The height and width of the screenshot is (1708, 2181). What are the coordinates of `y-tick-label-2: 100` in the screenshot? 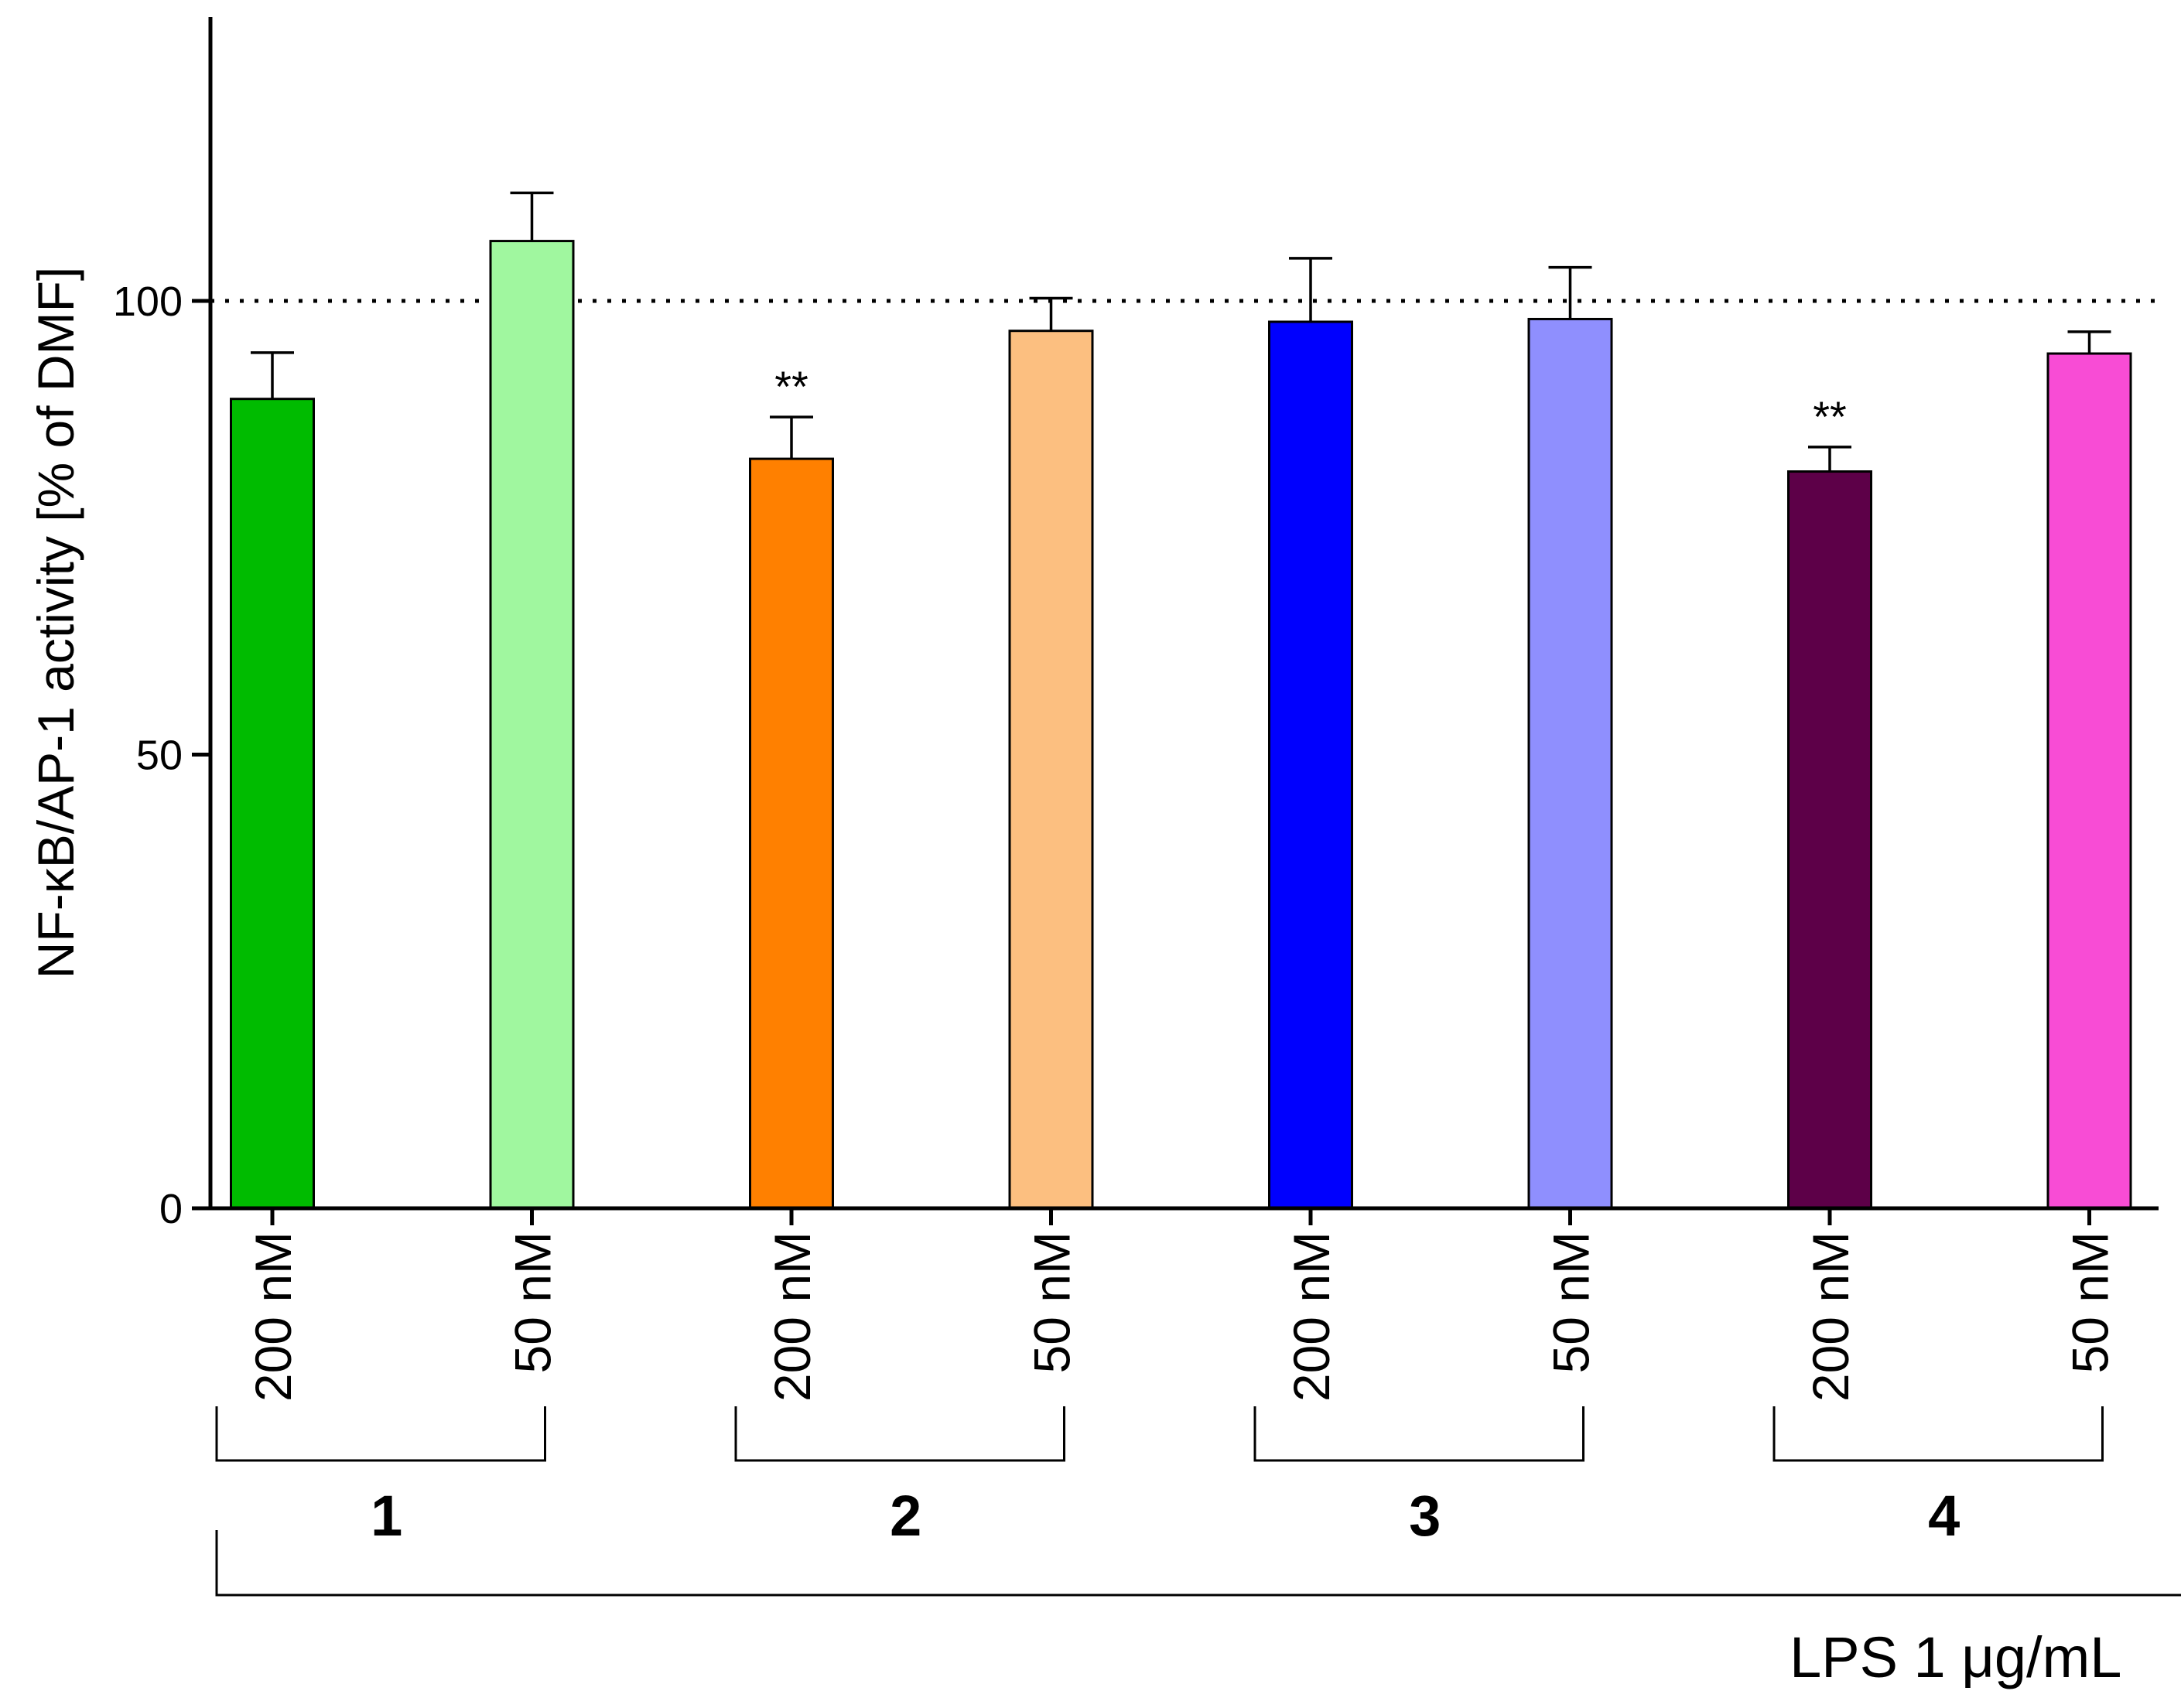 It's located at (148, 302).